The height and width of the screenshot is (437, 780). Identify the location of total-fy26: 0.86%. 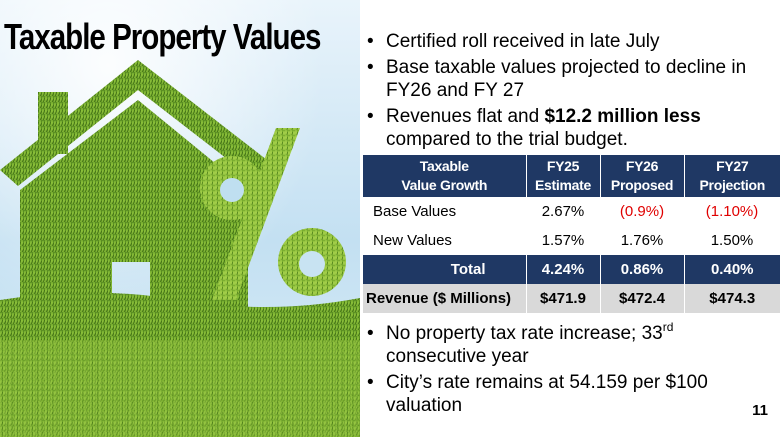
(641, 269).